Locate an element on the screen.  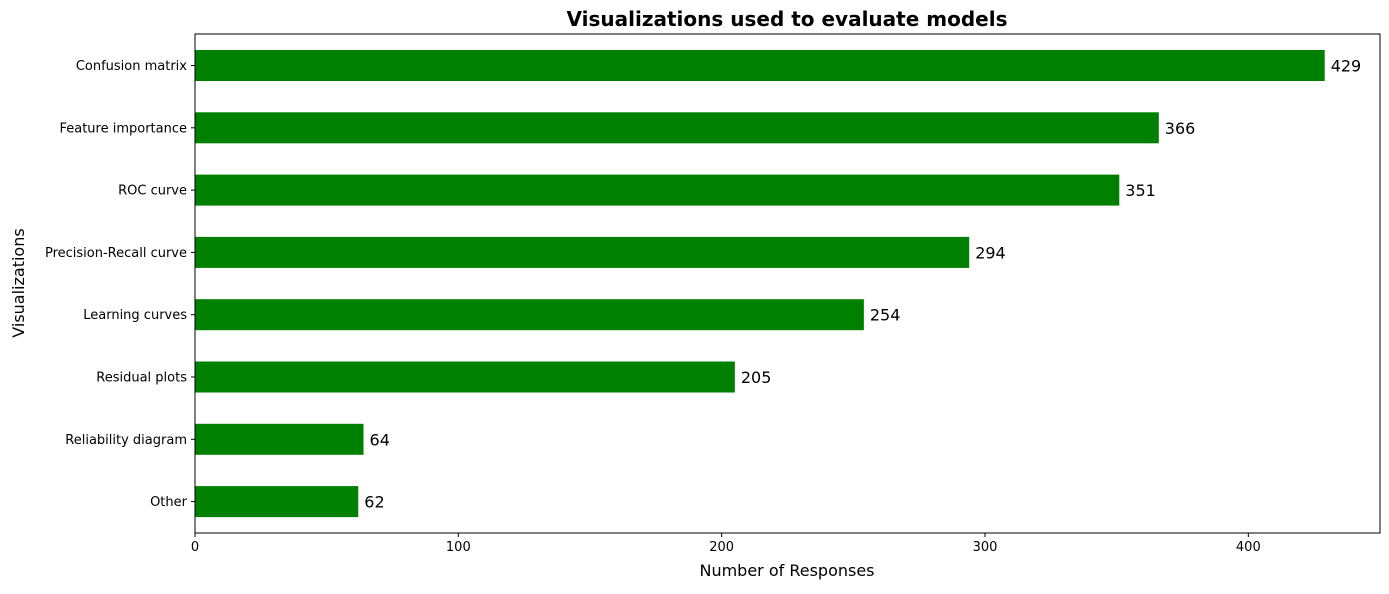
x-tick-label: 100 is located at coordinates (458, 547).